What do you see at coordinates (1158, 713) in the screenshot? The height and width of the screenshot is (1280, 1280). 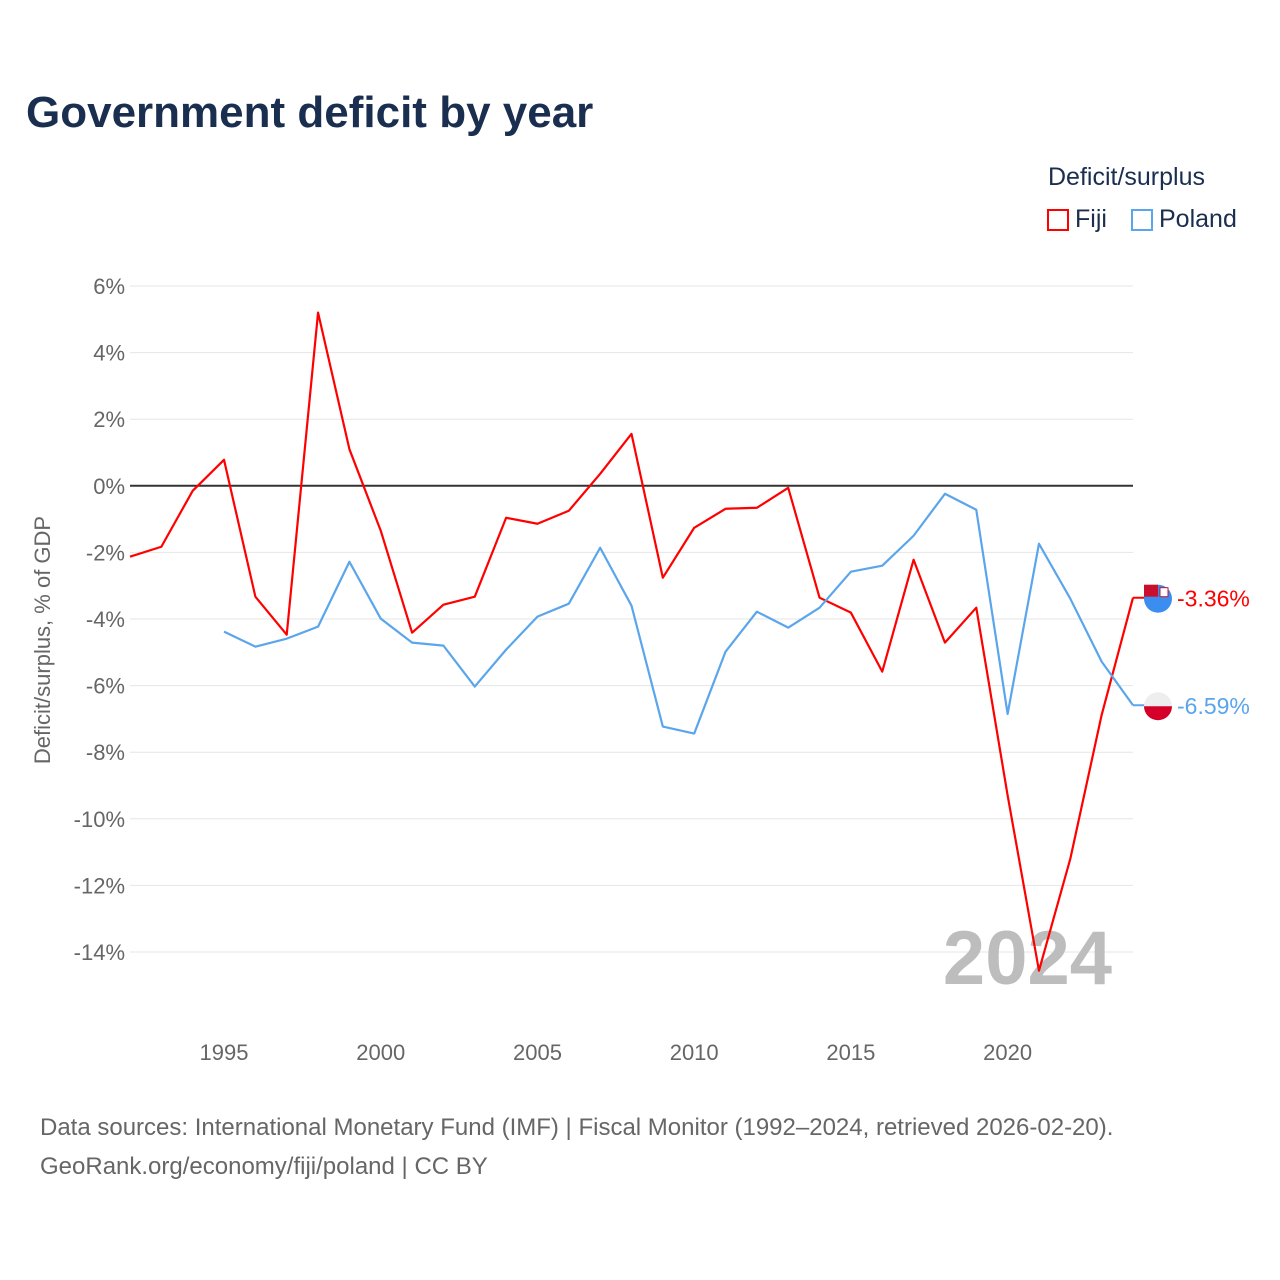 I see `poland-flag-red` at bounding box center [1158, 713].